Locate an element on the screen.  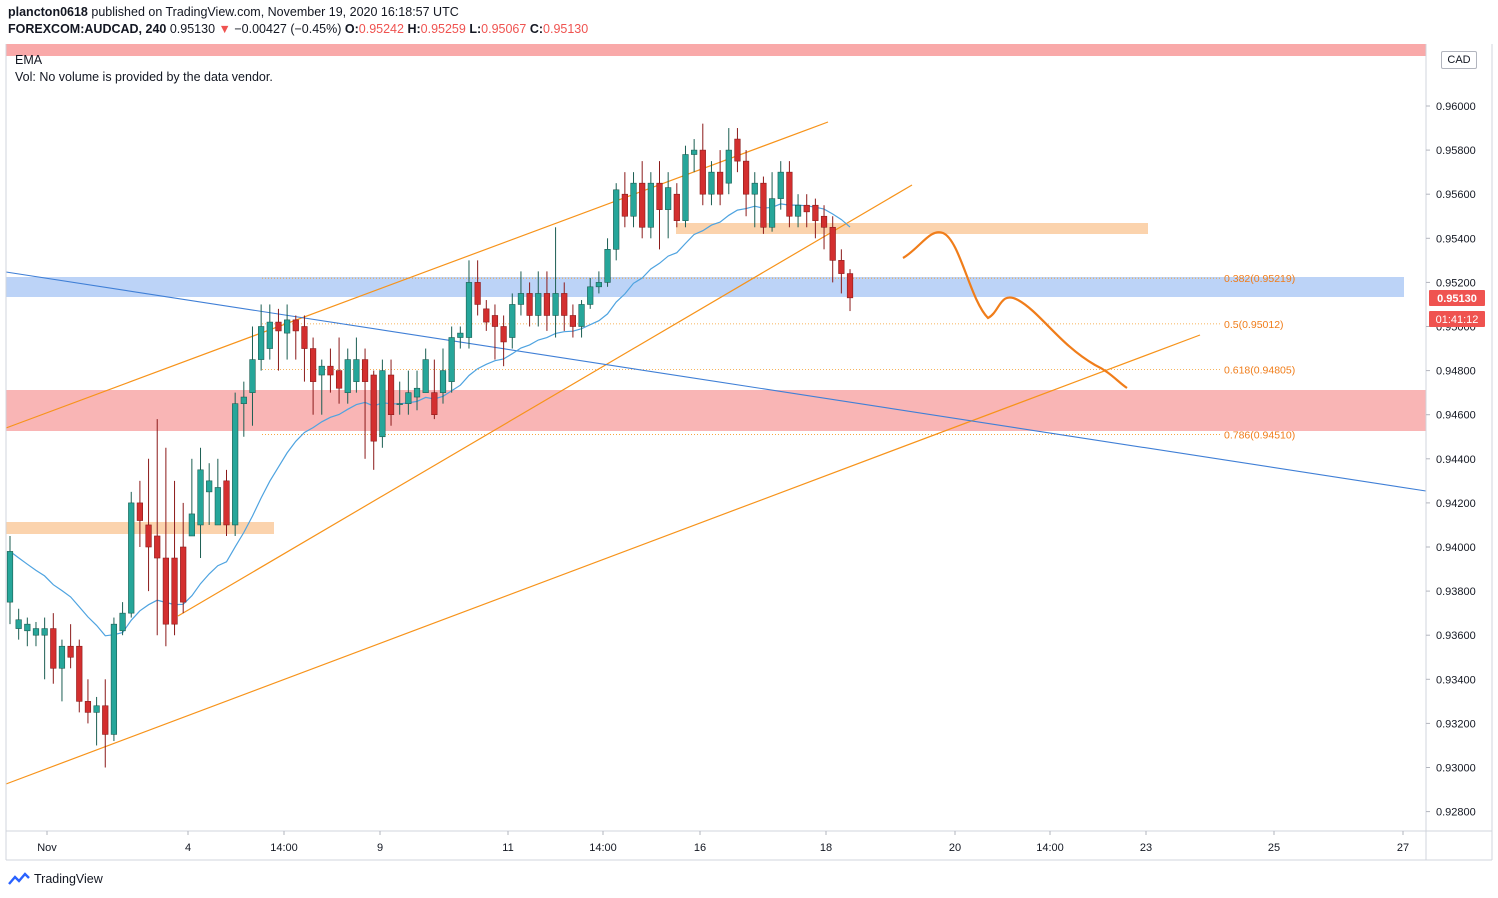
price-tick-label: 0.95400 is located at coordinates (1456, 239).